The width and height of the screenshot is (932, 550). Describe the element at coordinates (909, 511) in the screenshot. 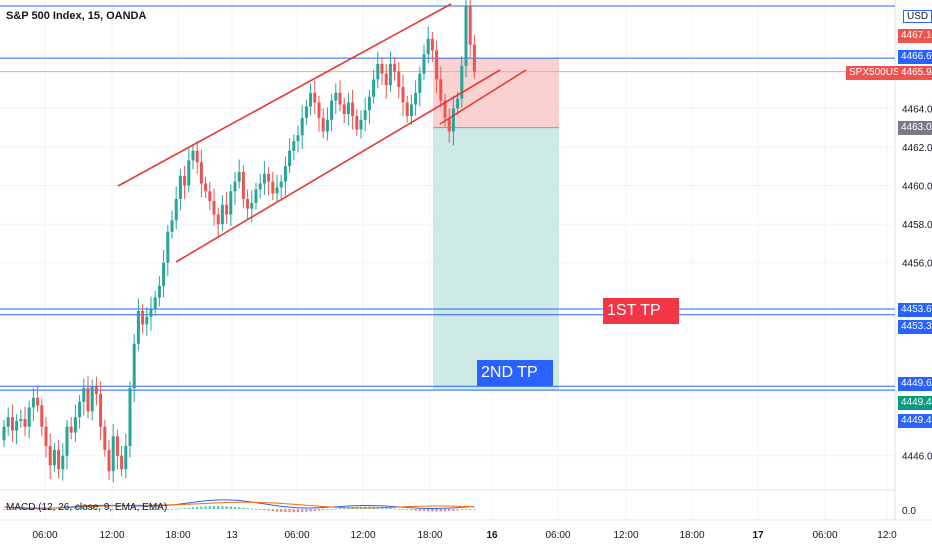

I see `macd-tick-label: 0.0` at that location.